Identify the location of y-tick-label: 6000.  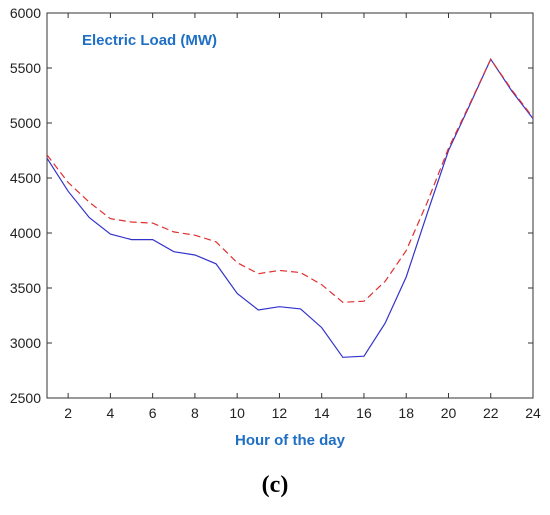
(25, 13).